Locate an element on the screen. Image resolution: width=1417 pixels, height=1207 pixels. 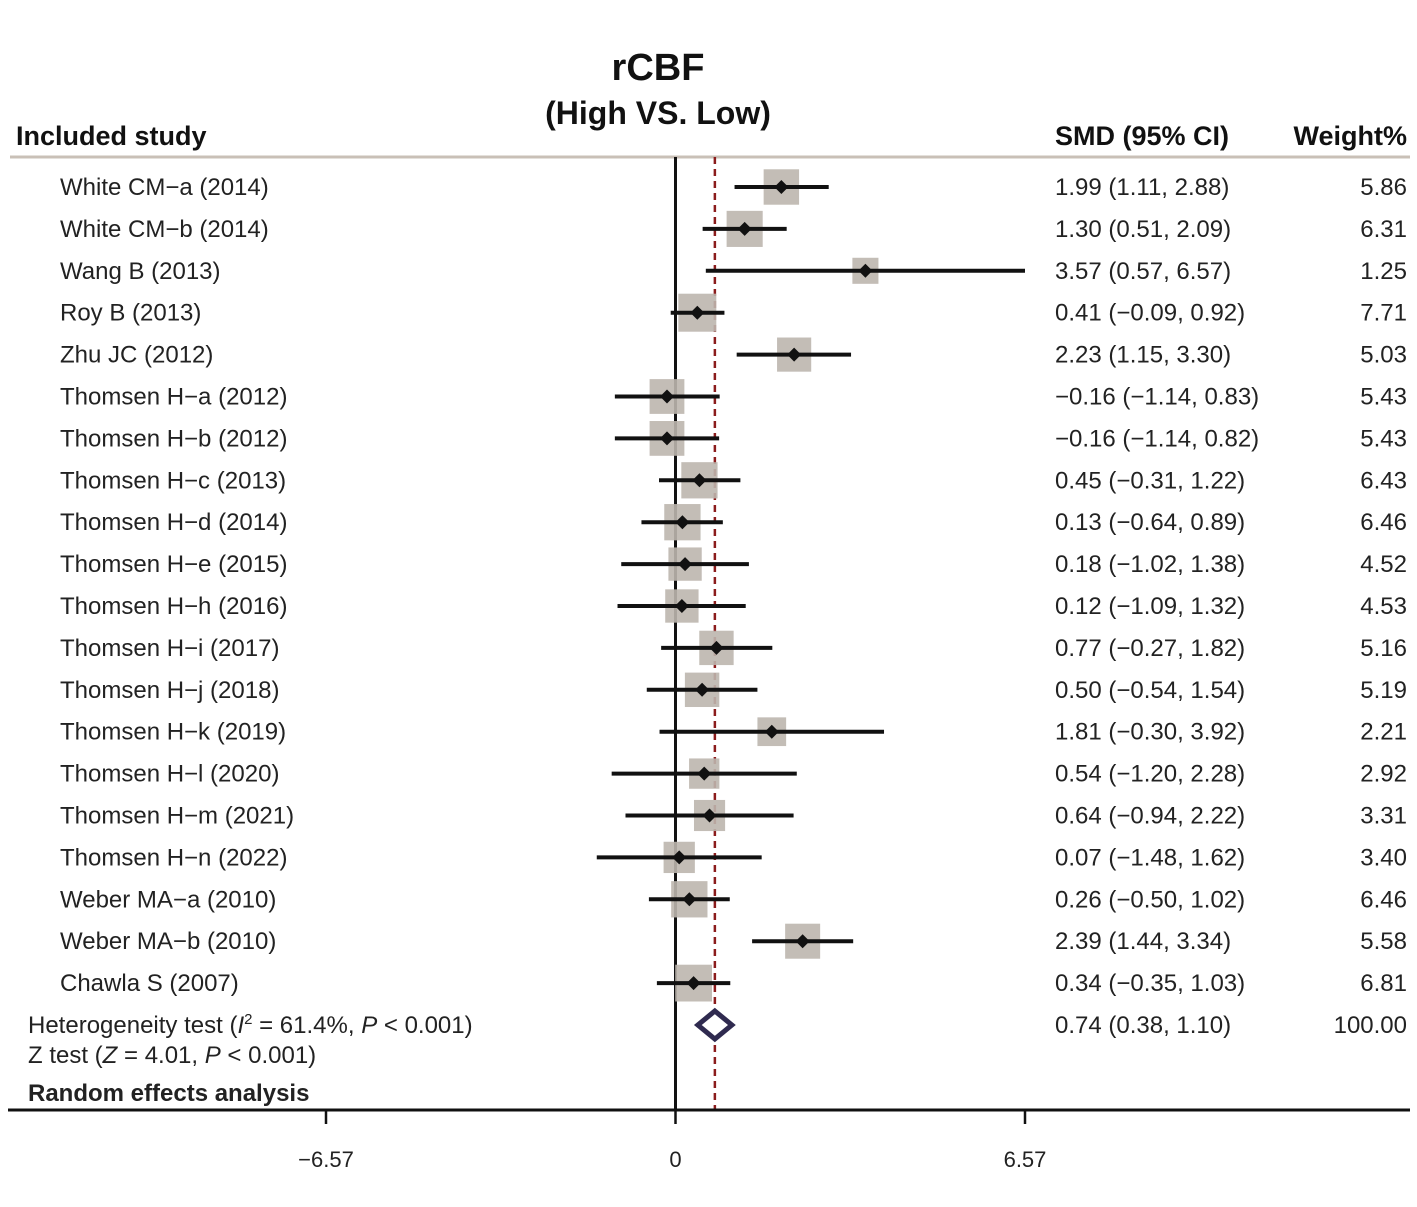
study-ci-text: 0.34 (−0.35, 1.03) is located at coordinates (1150, 983).